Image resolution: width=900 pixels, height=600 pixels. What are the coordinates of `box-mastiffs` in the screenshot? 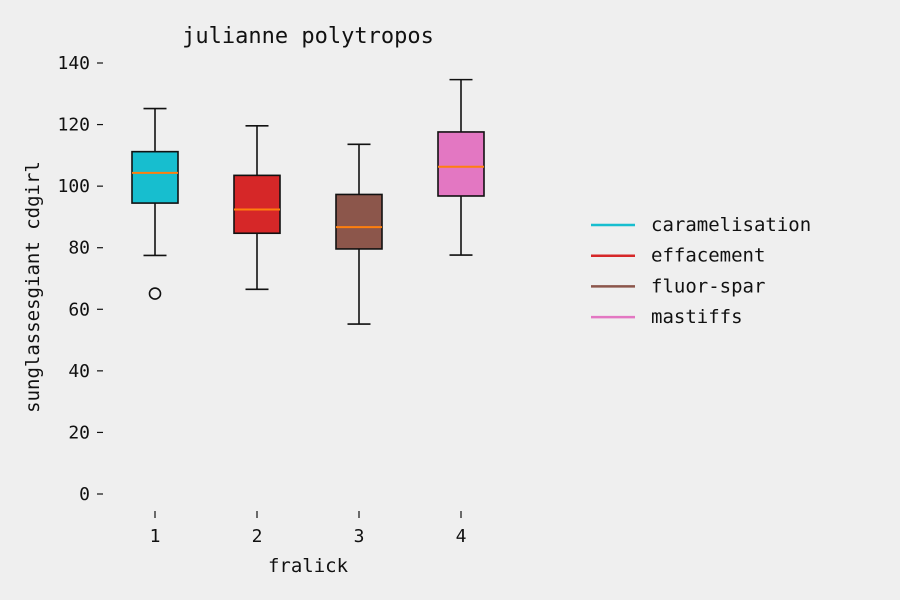 It's located at (461, 167).